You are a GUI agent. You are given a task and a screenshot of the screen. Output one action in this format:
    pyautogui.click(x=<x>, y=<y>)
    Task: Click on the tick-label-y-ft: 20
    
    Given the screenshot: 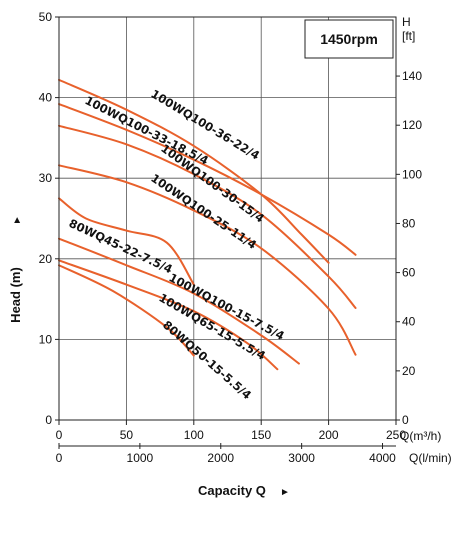 What is the action you would take?
    pyautogui.click(x=409, y=371)
    